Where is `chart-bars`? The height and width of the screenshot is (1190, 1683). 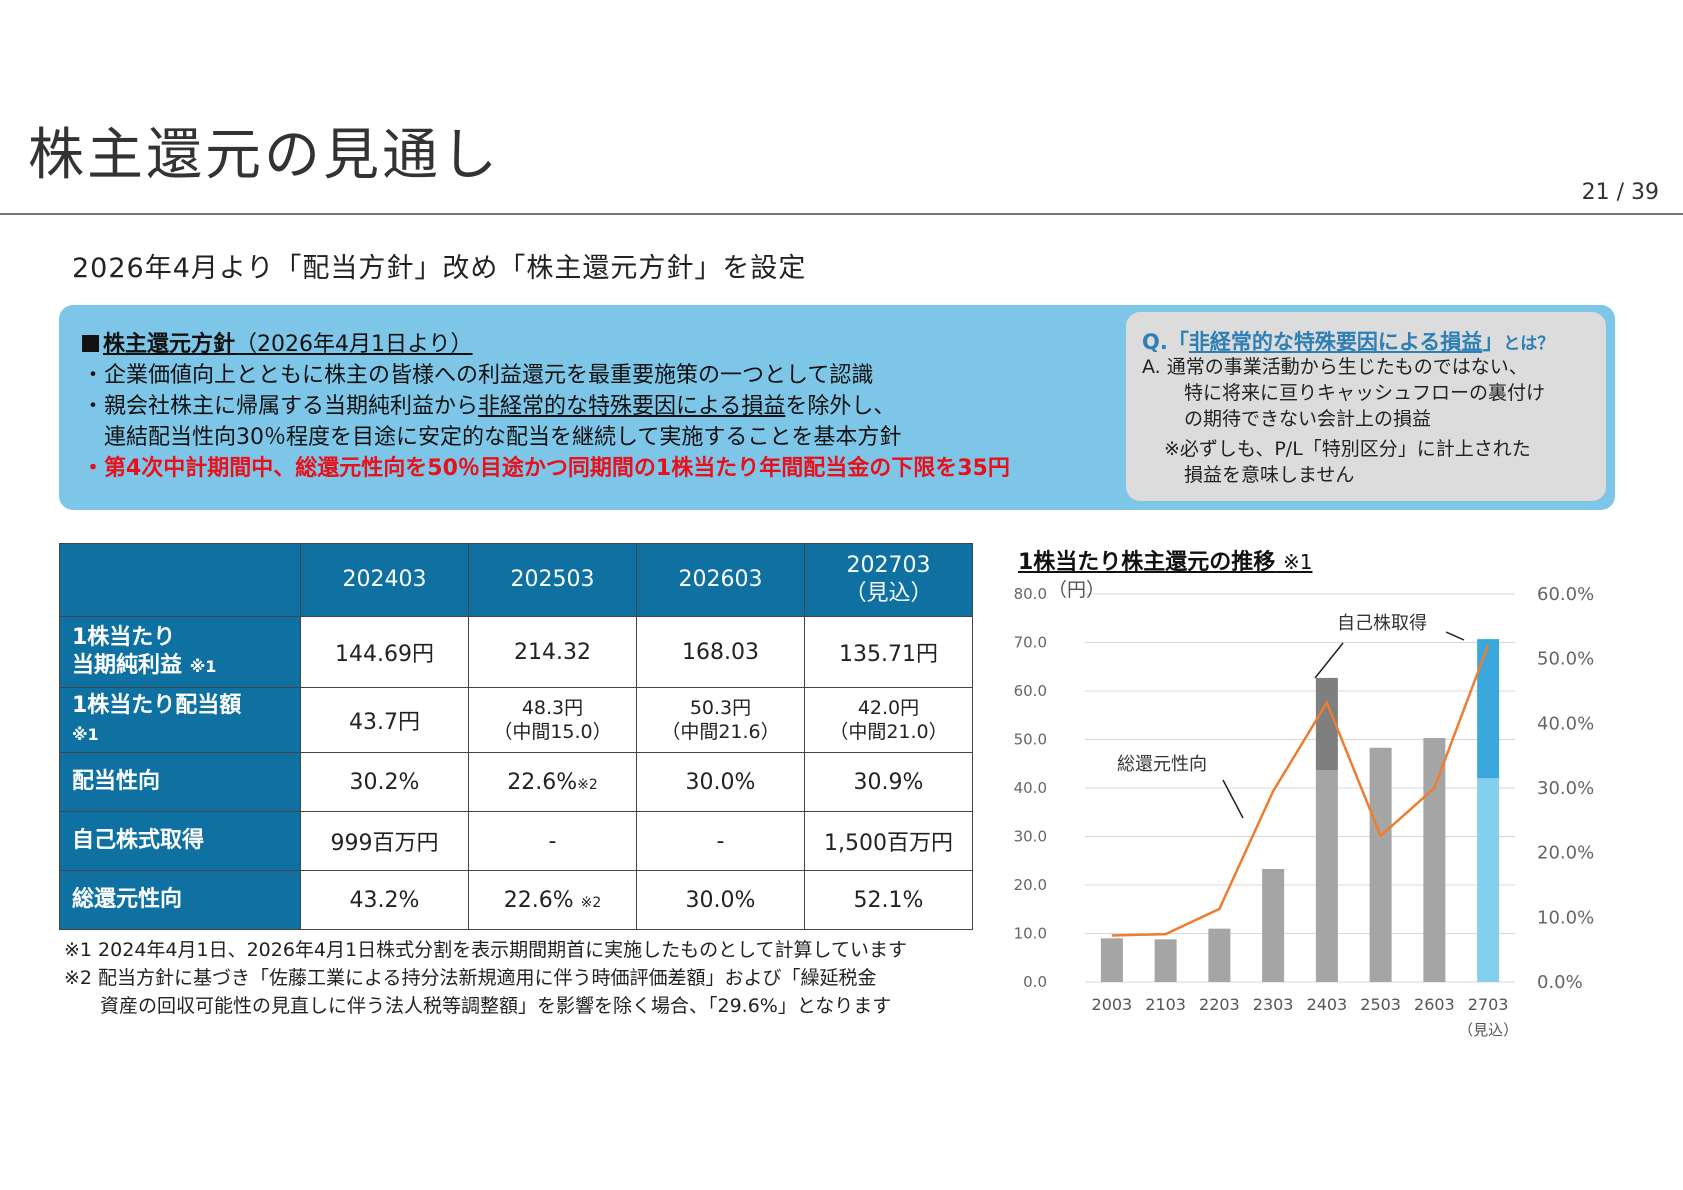
chart-bars is located at coordinates (1300, 810).